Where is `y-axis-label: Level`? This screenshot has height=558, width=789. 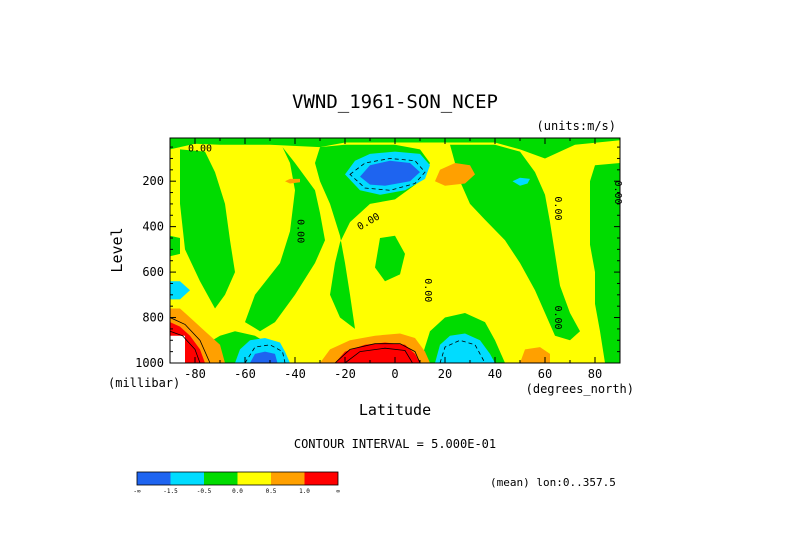 y-axis-label: Level is located at coordinates (117, 249).